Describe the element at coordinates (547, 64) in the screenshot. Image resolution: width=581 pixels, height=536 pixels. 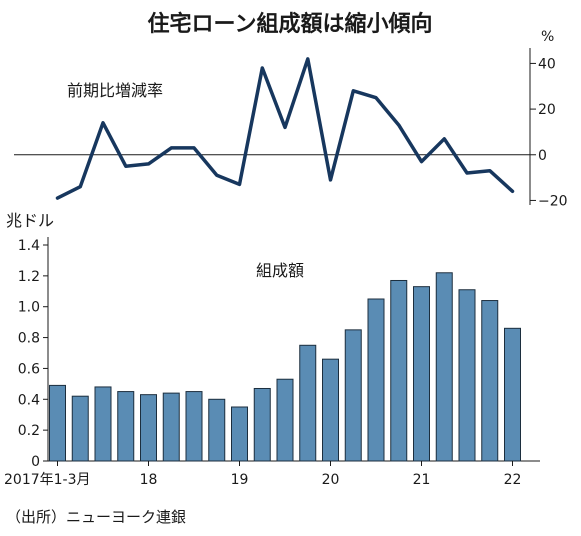
I see `line-y-tick-label: 40` at that location.